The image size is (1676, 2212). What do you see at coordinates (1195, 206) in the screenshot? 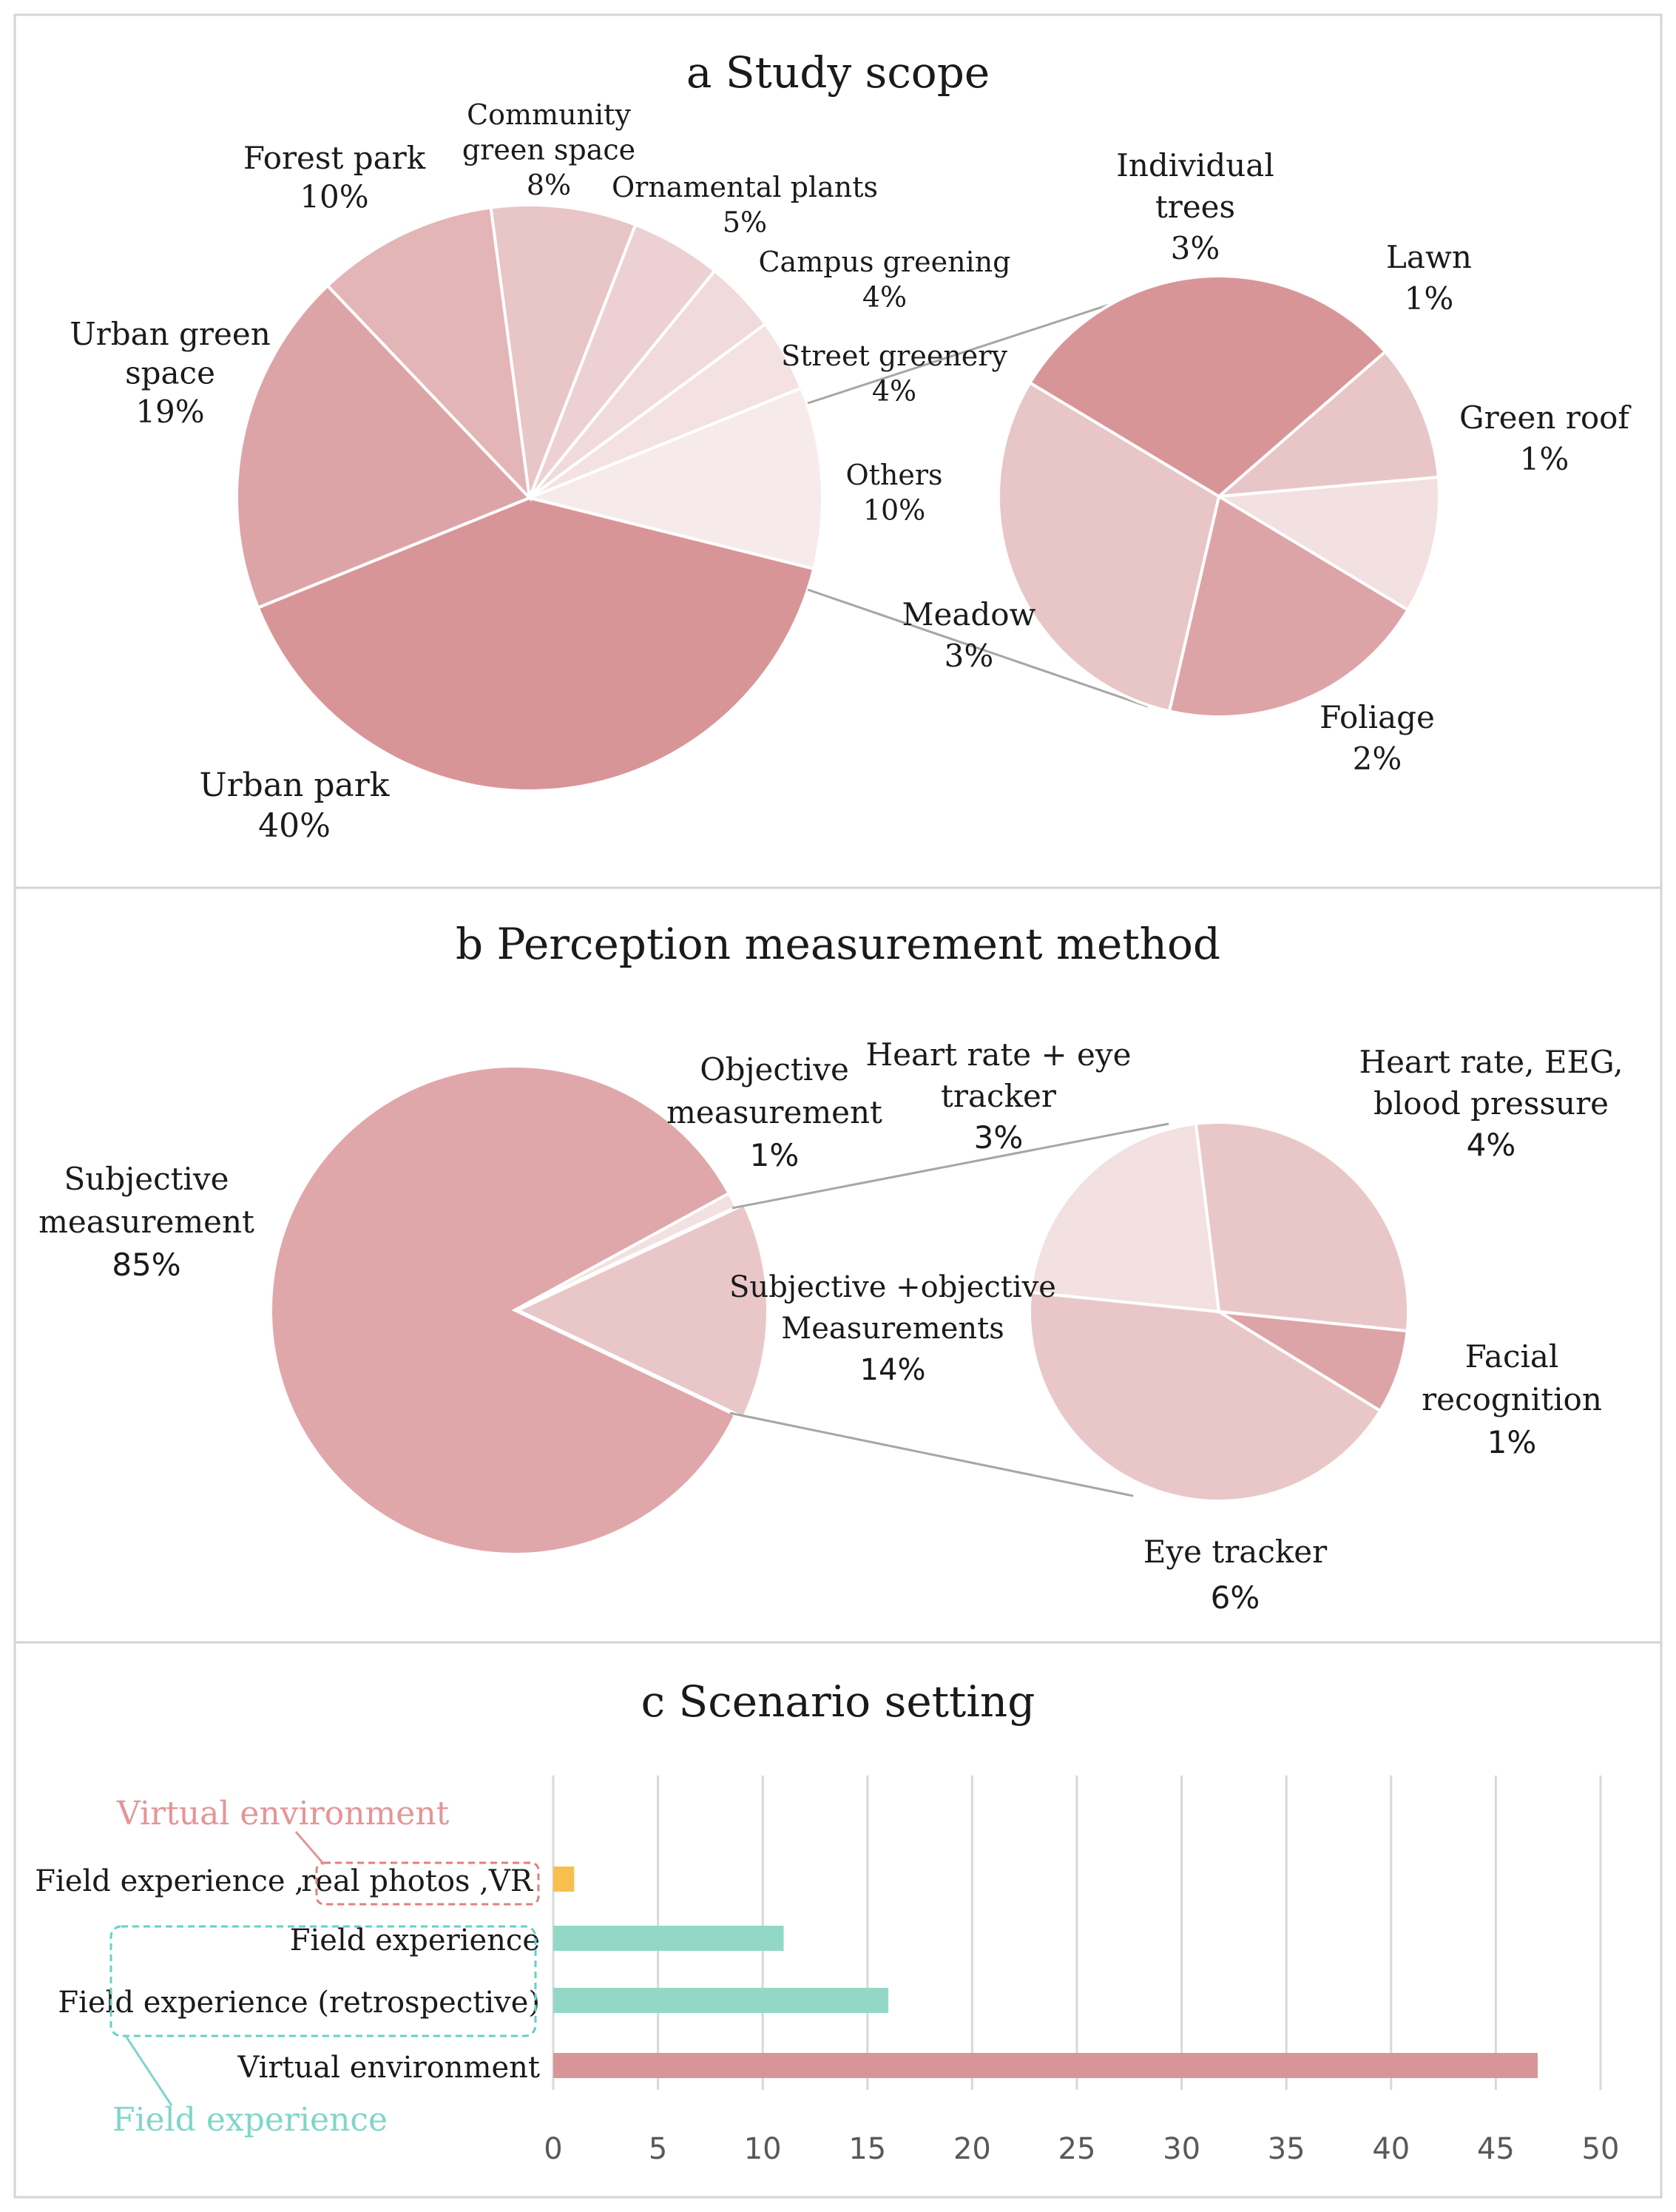
I see `pie-a-breakdown-label-1: Individual trees 3%` at bounding box center [1195, 206].